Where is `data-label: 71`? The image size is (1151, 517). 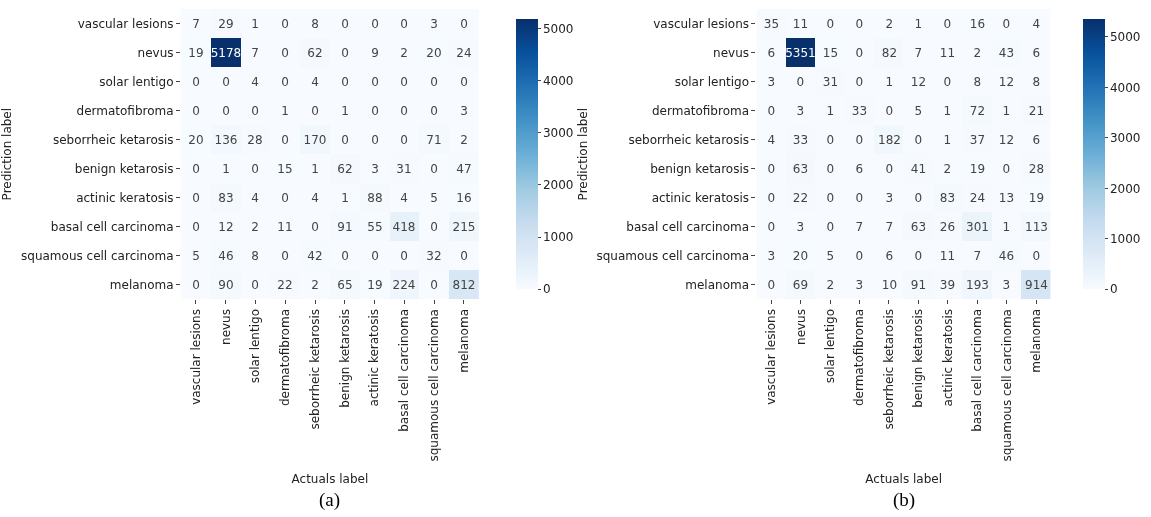
data-label: 71 is located at coordinates (434, 140).